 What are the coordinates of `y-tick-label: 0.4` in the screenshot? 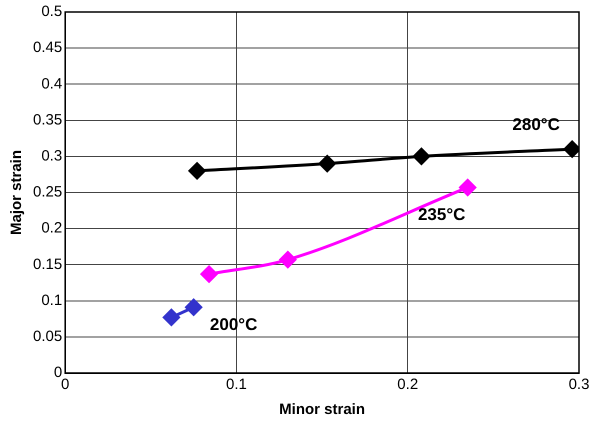 It's located at (51, 83).